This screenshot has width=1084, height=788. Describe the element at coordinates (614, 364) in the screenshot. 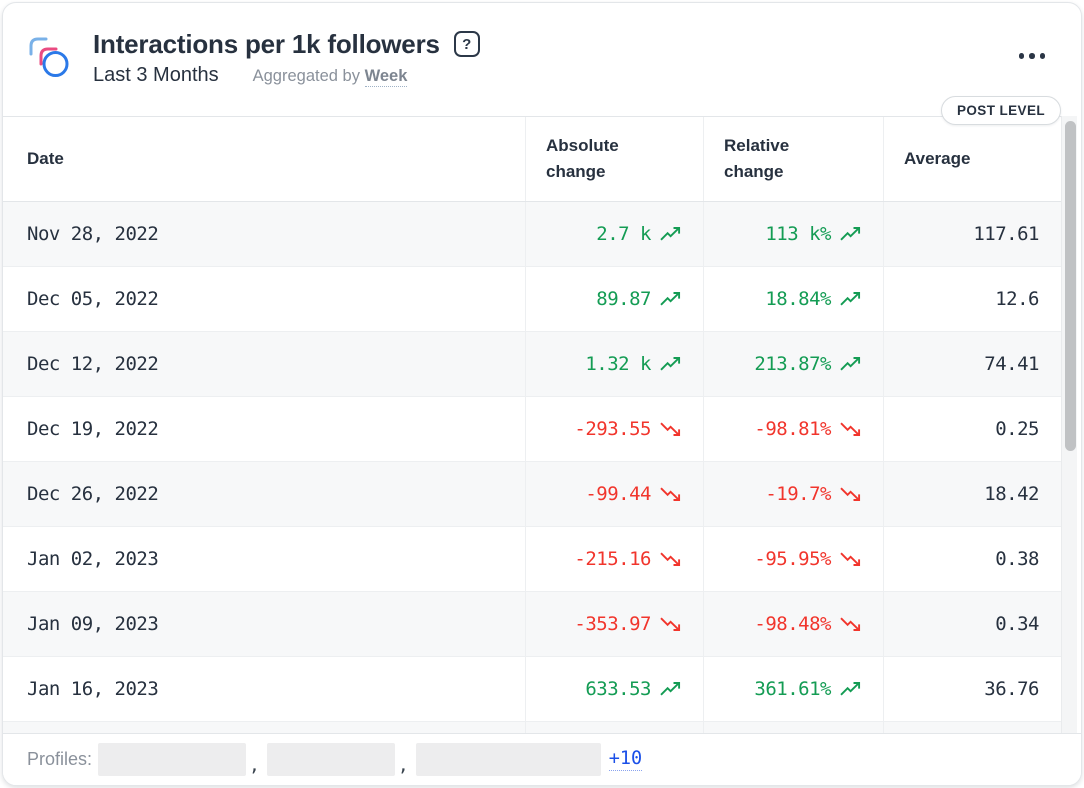

I see `absolute-change-cell: 1.32 k` at that location.